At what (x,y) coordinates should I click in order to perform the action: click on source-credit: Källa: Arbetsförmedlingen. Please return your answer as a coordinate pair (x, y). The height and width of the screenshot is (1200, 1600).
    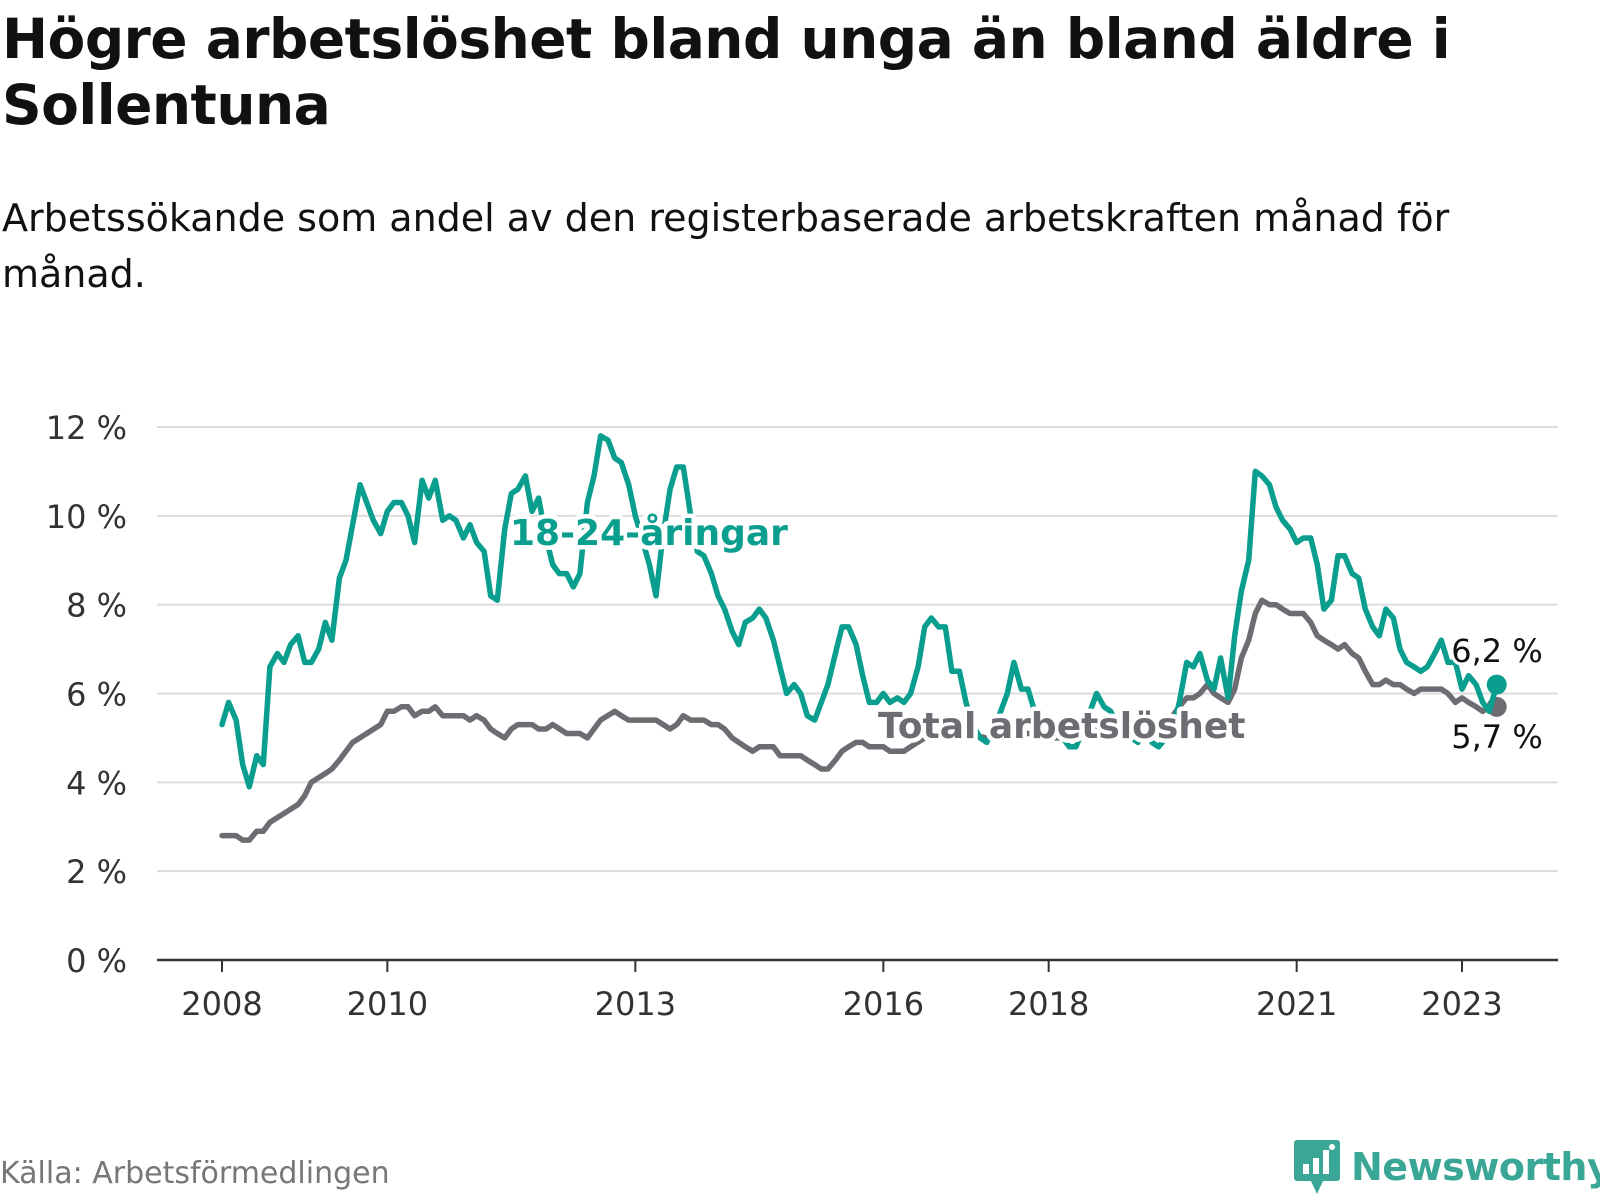
    Looking at the image, I should click on (195, 1173).